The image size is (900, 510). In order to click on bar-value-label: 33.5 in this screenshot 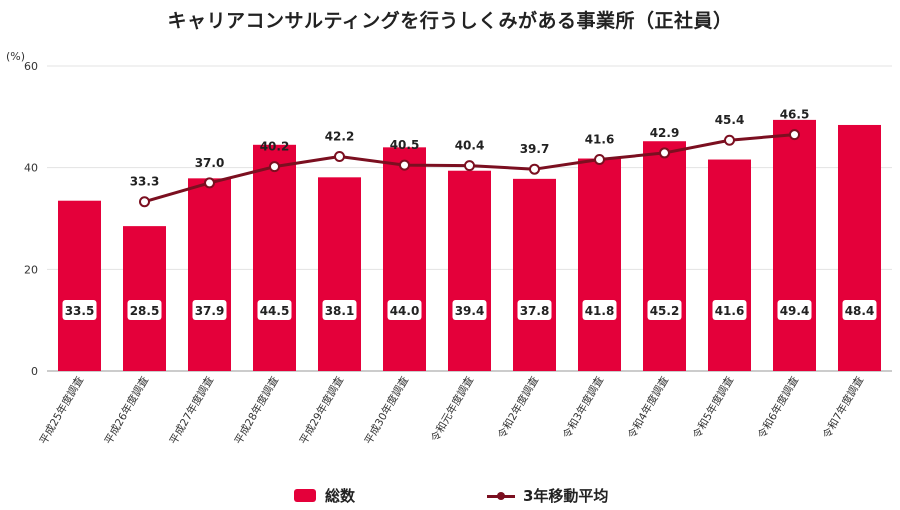, I will do `click(80, 311)`.